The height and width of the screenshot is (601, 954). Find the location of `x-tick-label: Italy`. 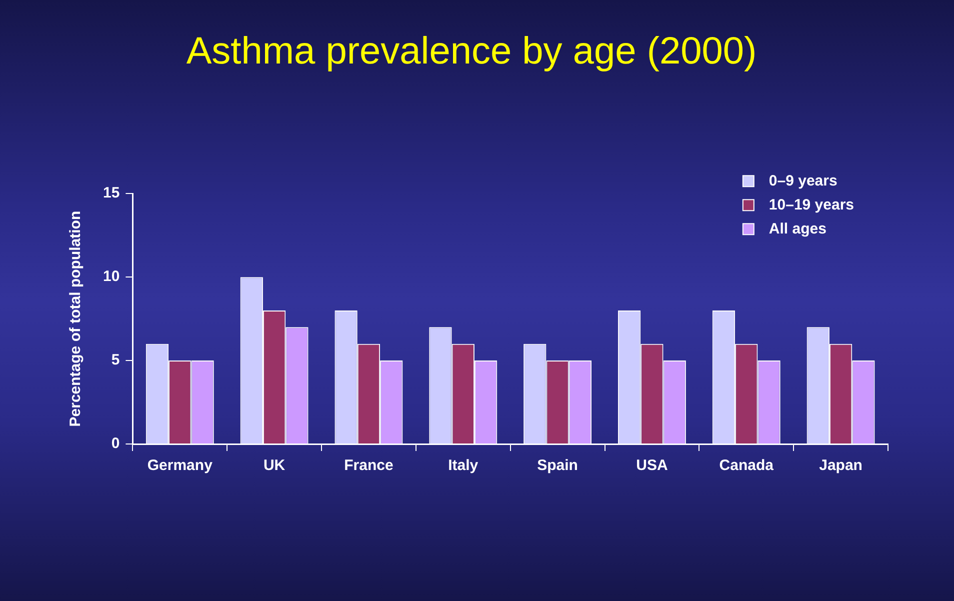

x-tick-label: Italy is located at coordinates (463, 465).